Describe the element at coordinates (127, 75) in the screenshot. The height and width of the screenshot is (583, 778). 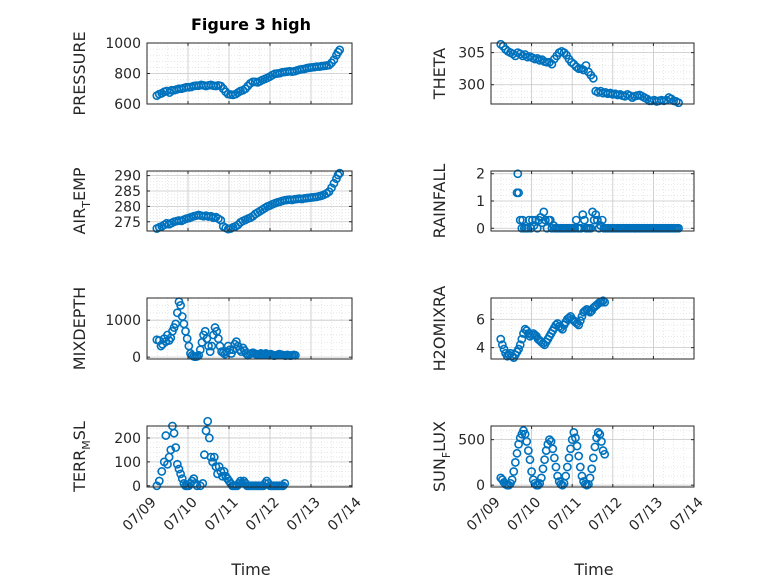
I see `y-tick-label: 800` at that location.